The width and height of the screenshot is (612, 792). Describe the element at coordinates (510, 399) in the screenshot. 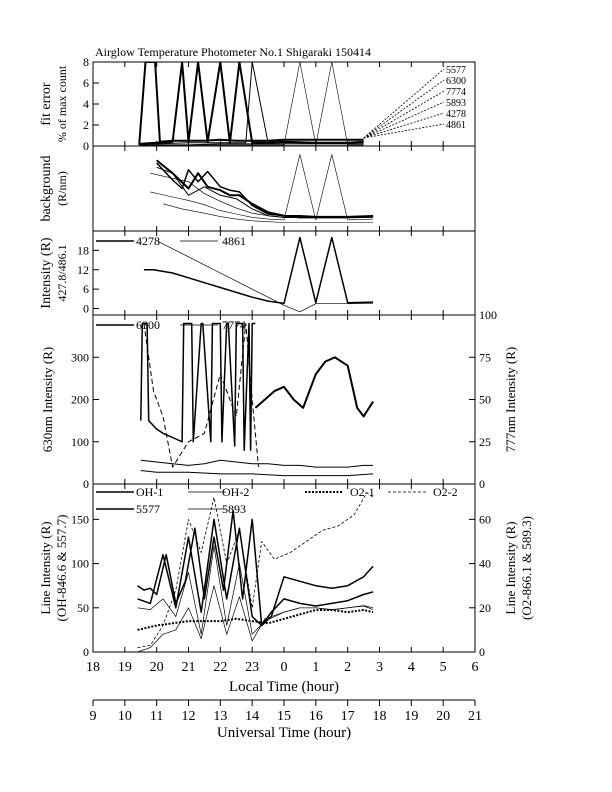

I see `y-right-label: 777nm Intensity (R)` at that location.